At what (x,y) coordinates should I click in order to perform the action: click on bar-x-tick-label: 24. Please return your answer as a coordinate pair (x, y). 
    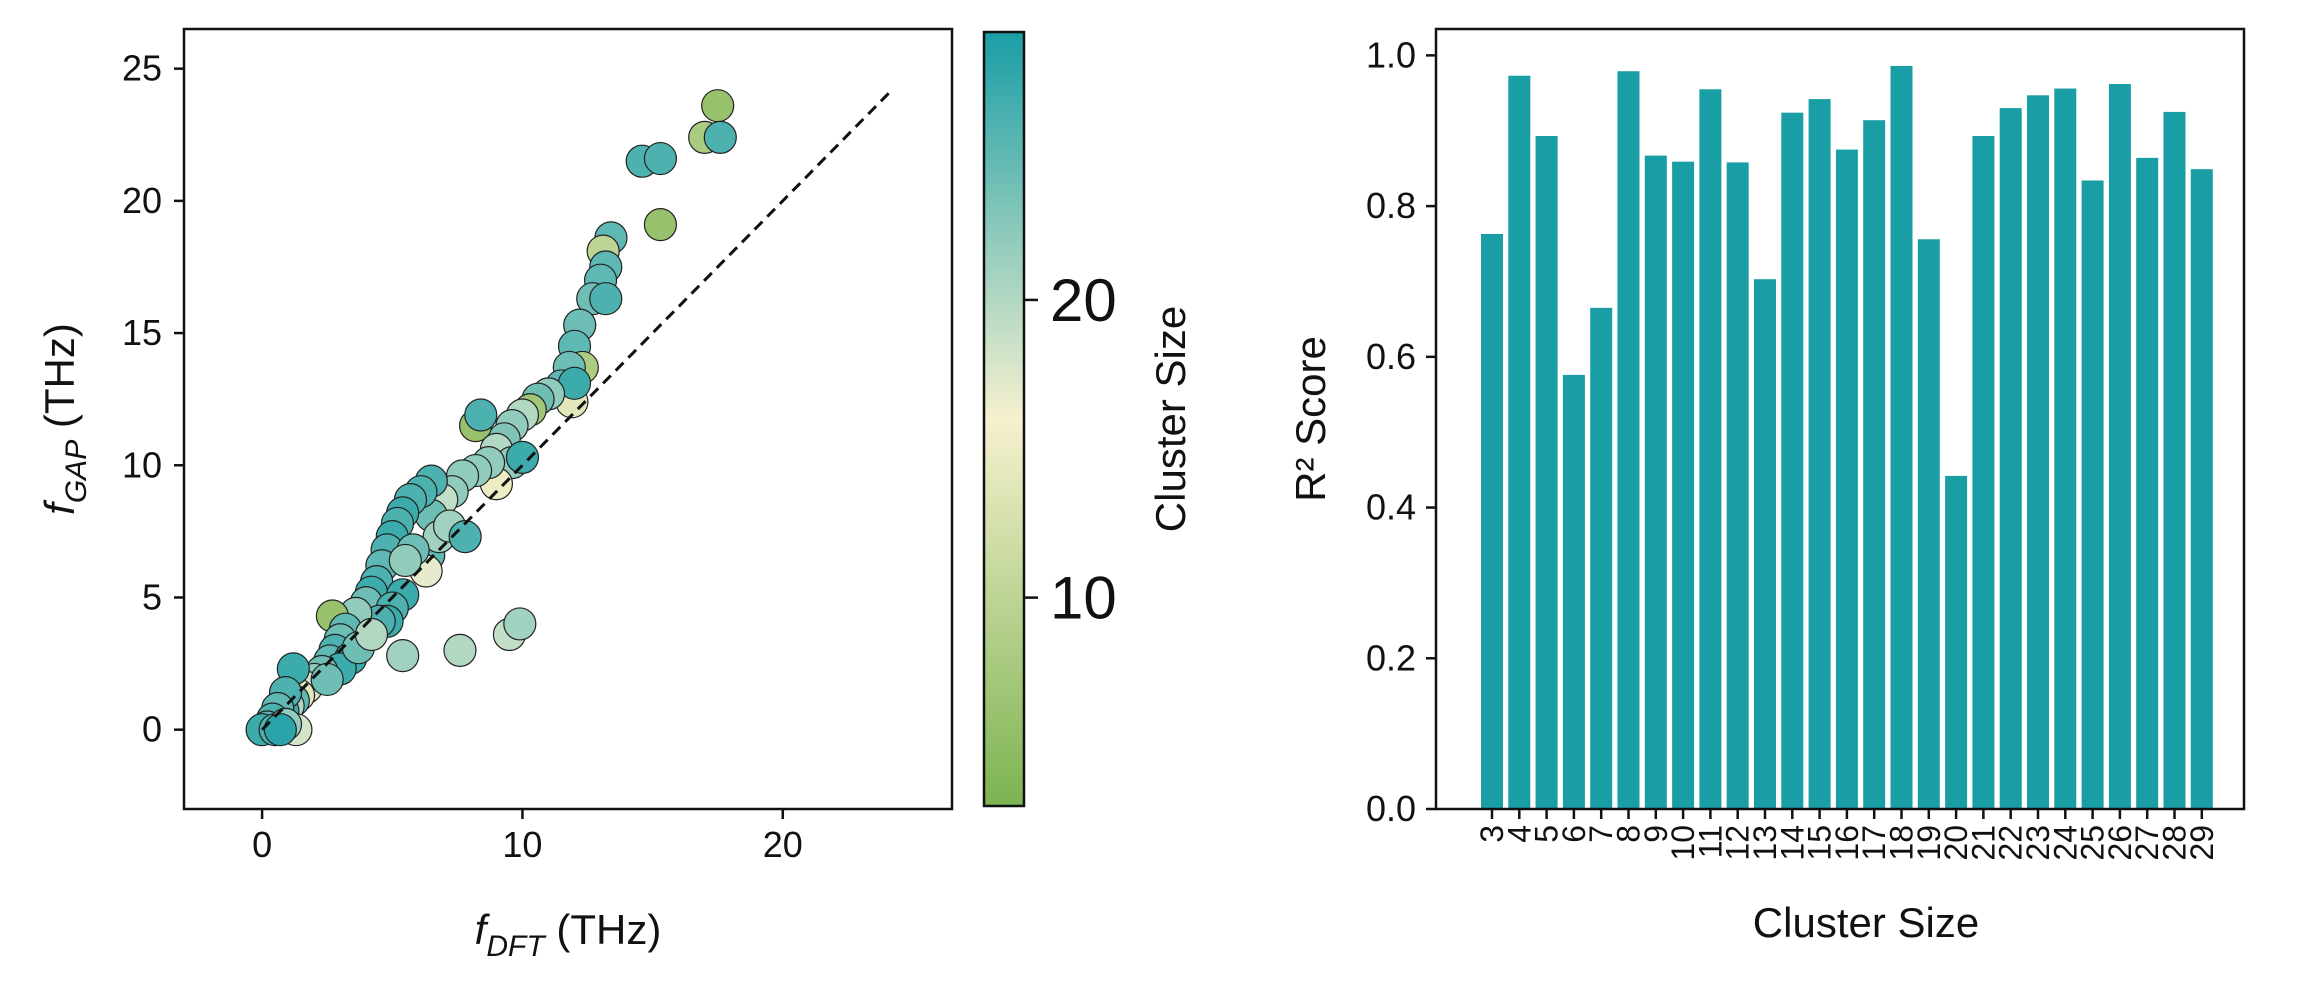
    Looking at the image, I should click on (2065, 843).